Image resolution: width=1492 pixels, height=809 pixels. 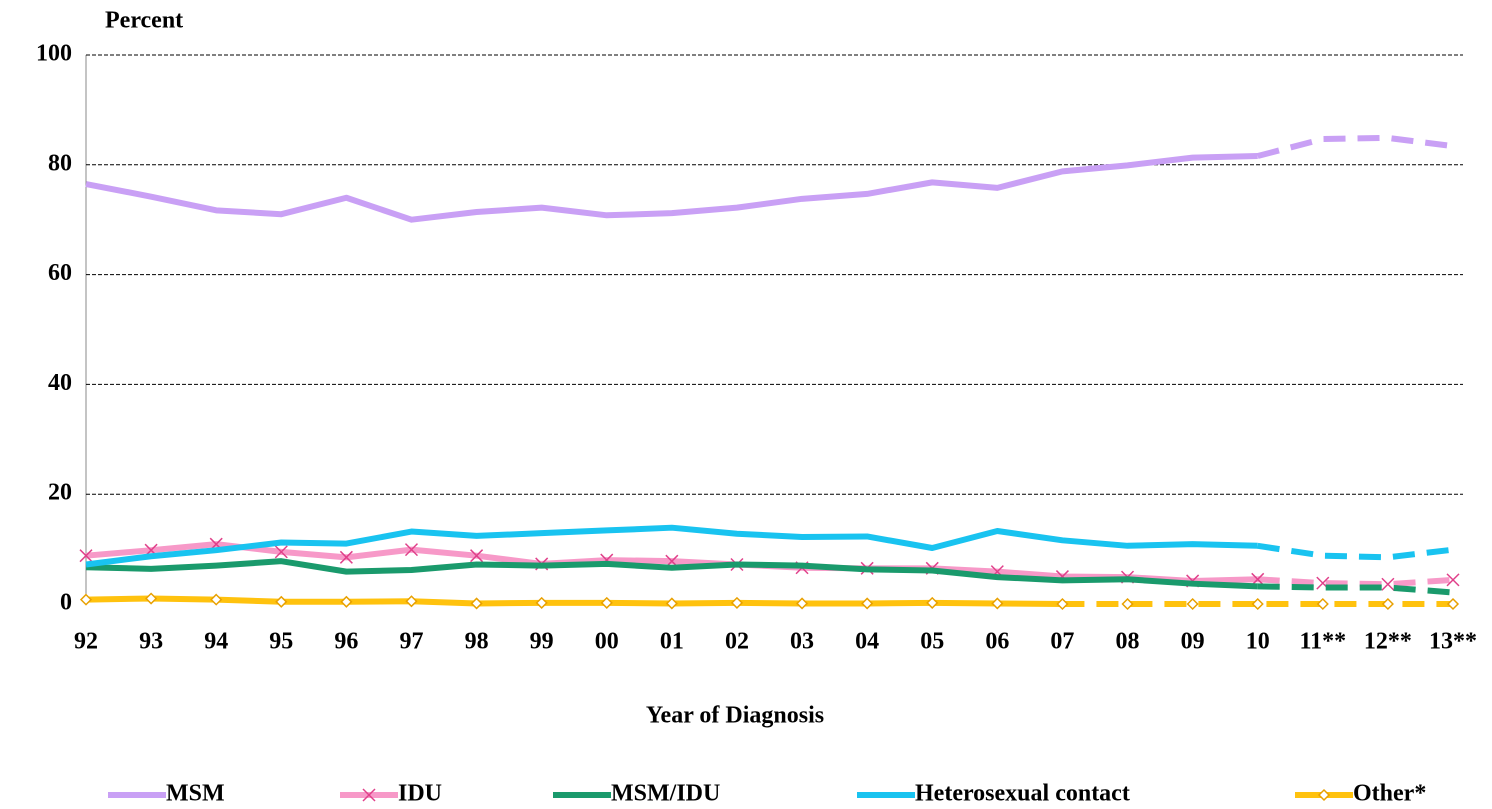 I want to click on x-tick-label: 03, so click(x=802, y=642).